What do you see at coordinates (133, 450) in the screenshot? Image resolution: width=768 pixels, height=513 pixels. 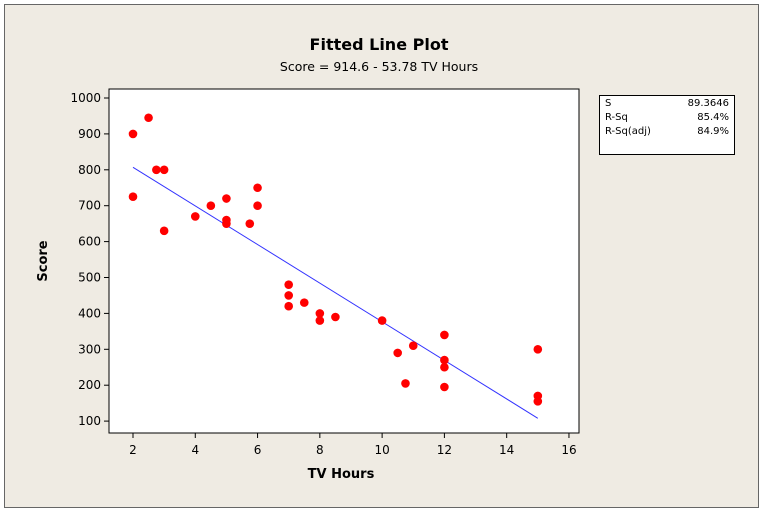 I see `x-tick-label: 2` at bounding box center [133, 450].